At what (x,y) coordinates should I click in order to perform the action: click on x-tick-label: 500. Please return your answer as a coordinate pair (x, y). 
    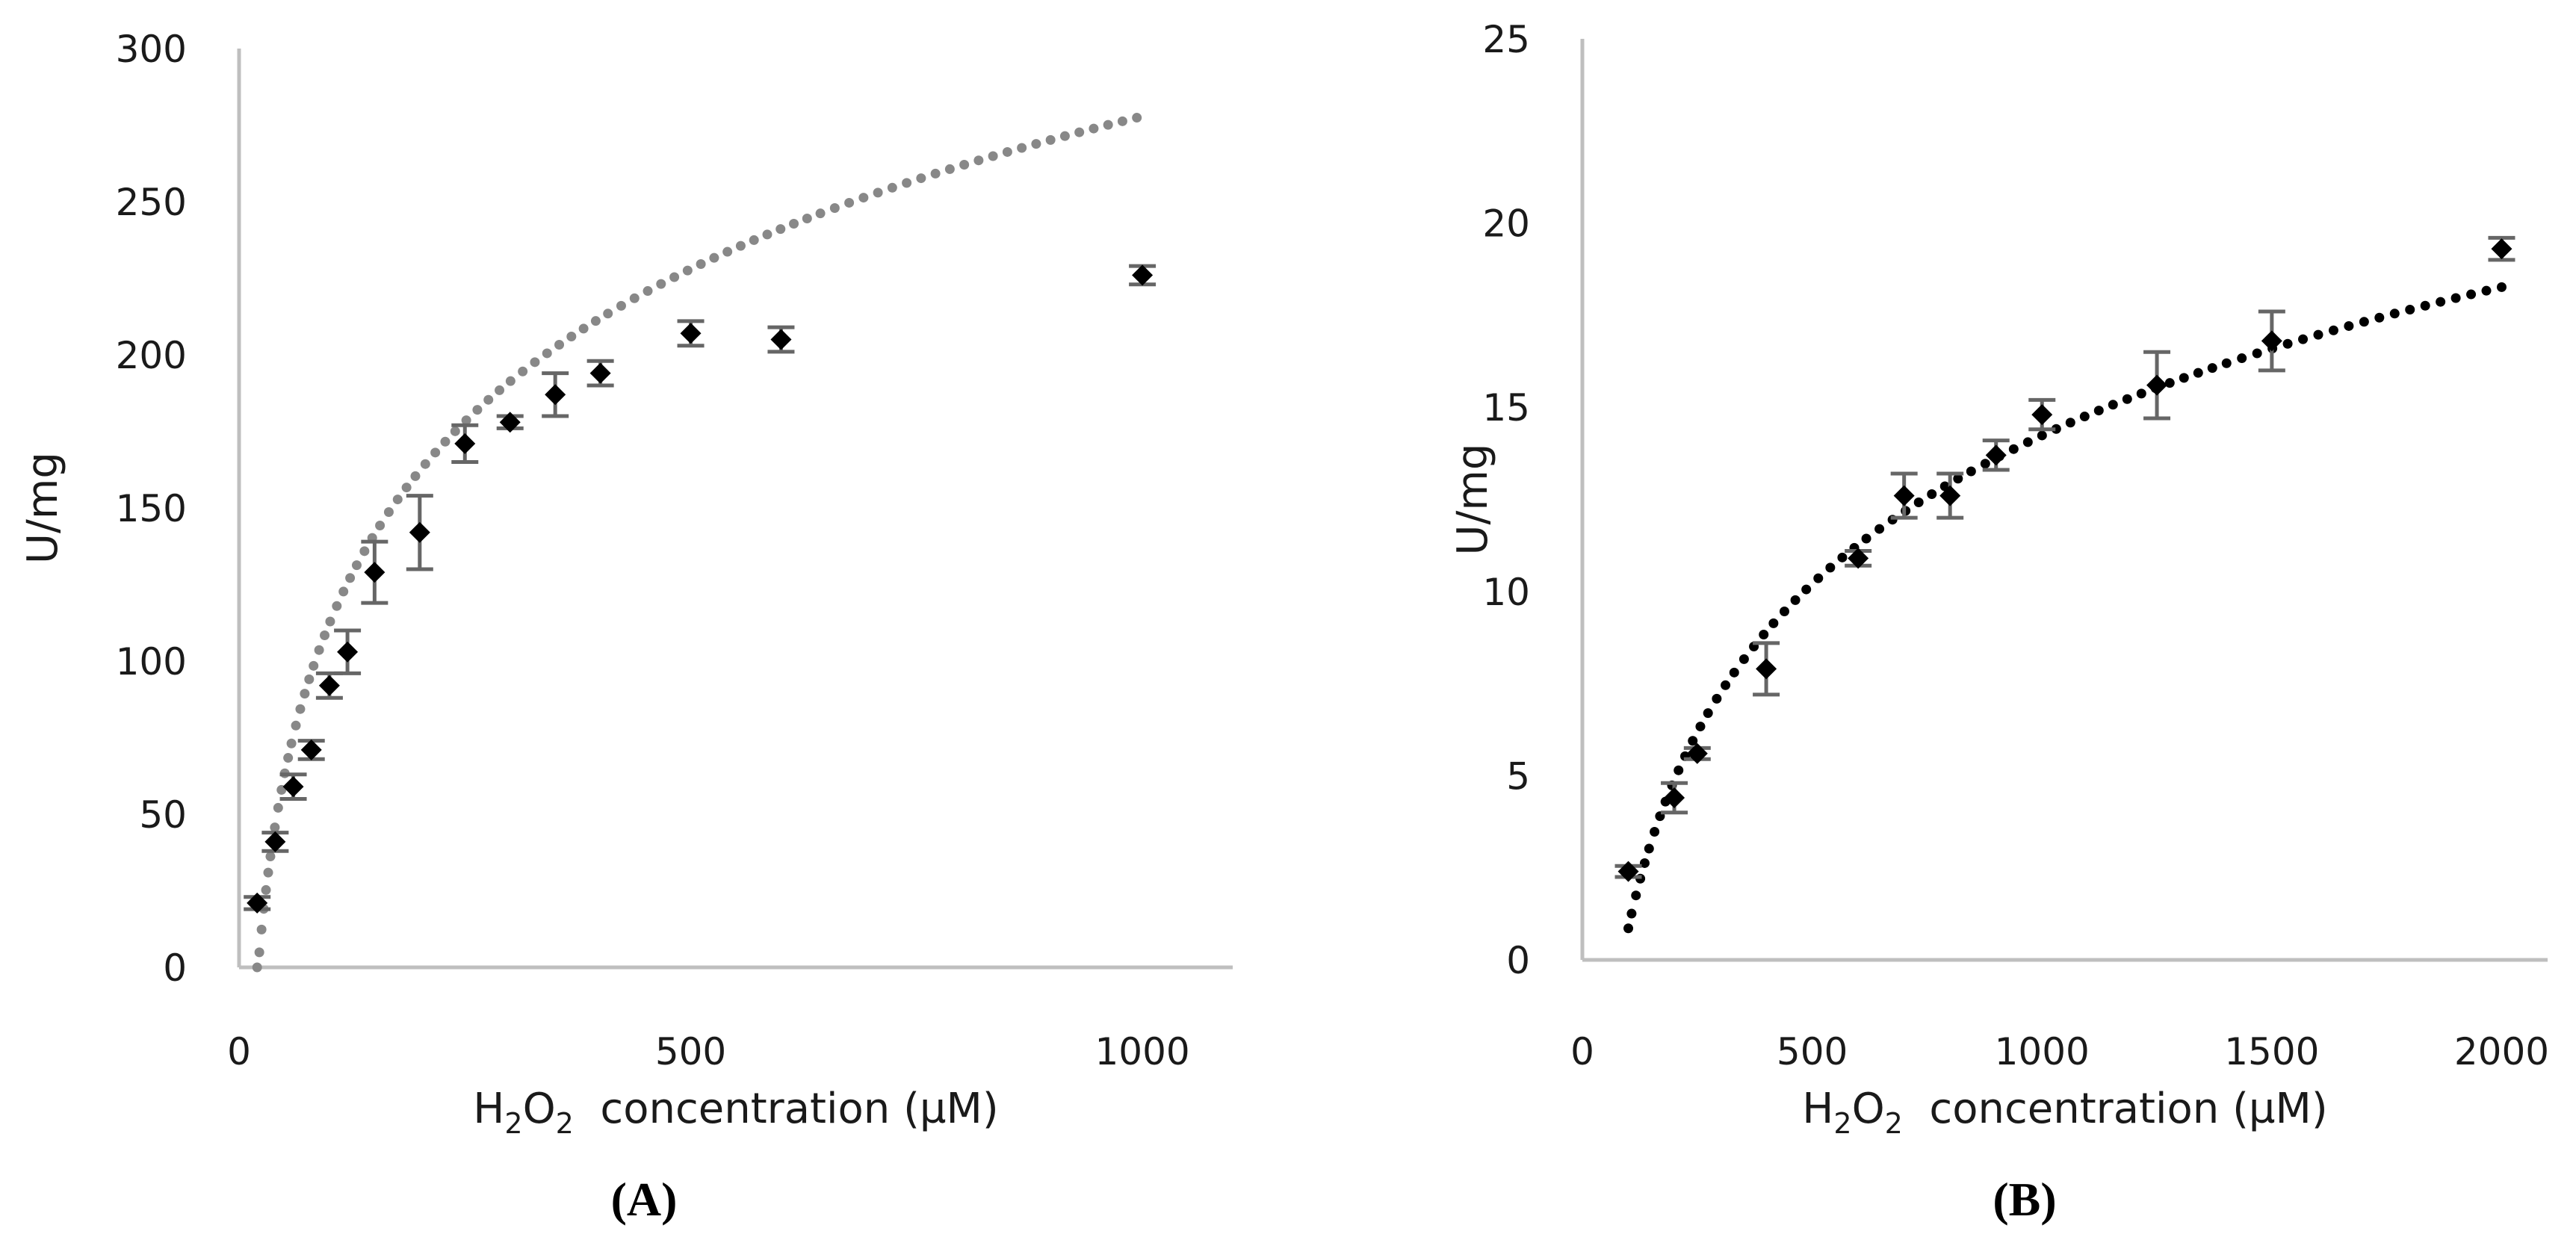
    Looking at the image, I should click on (690, 1051).